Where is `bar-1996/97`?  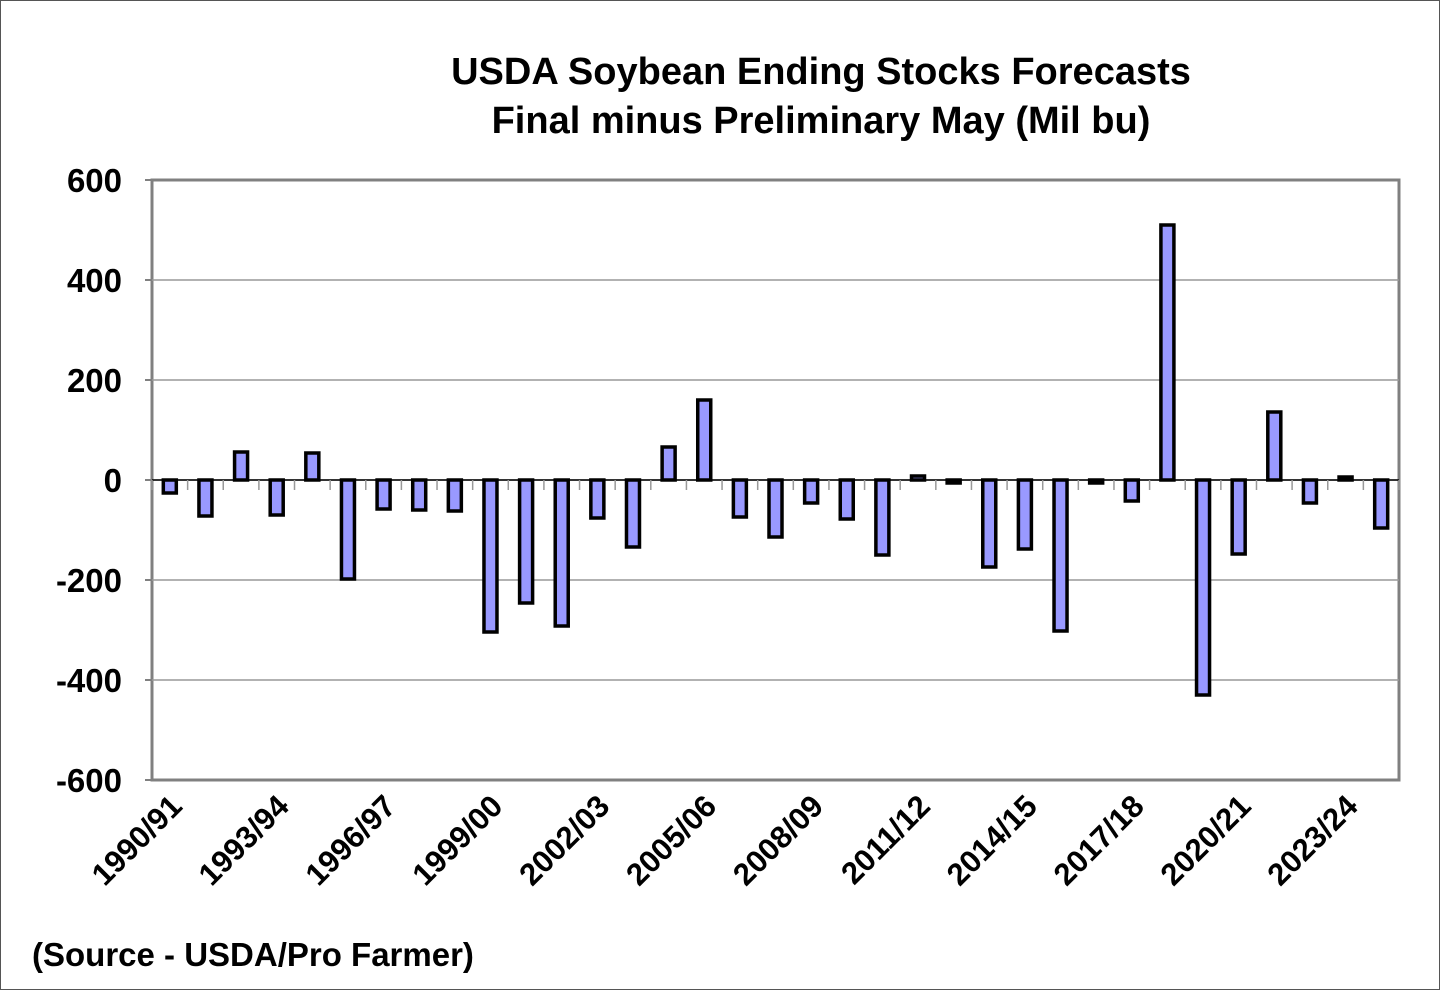 bar-1996/97 is located at coordinates (383, 494).